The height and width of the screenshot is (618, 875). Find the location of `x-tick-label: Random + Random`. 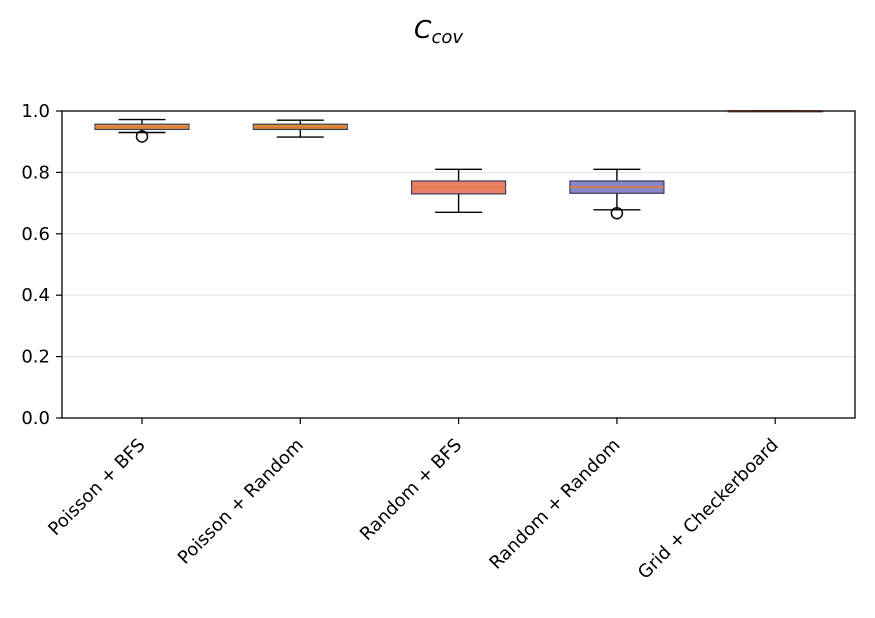

x-tick-label: Random + Random is located at coordinates (554, 504).